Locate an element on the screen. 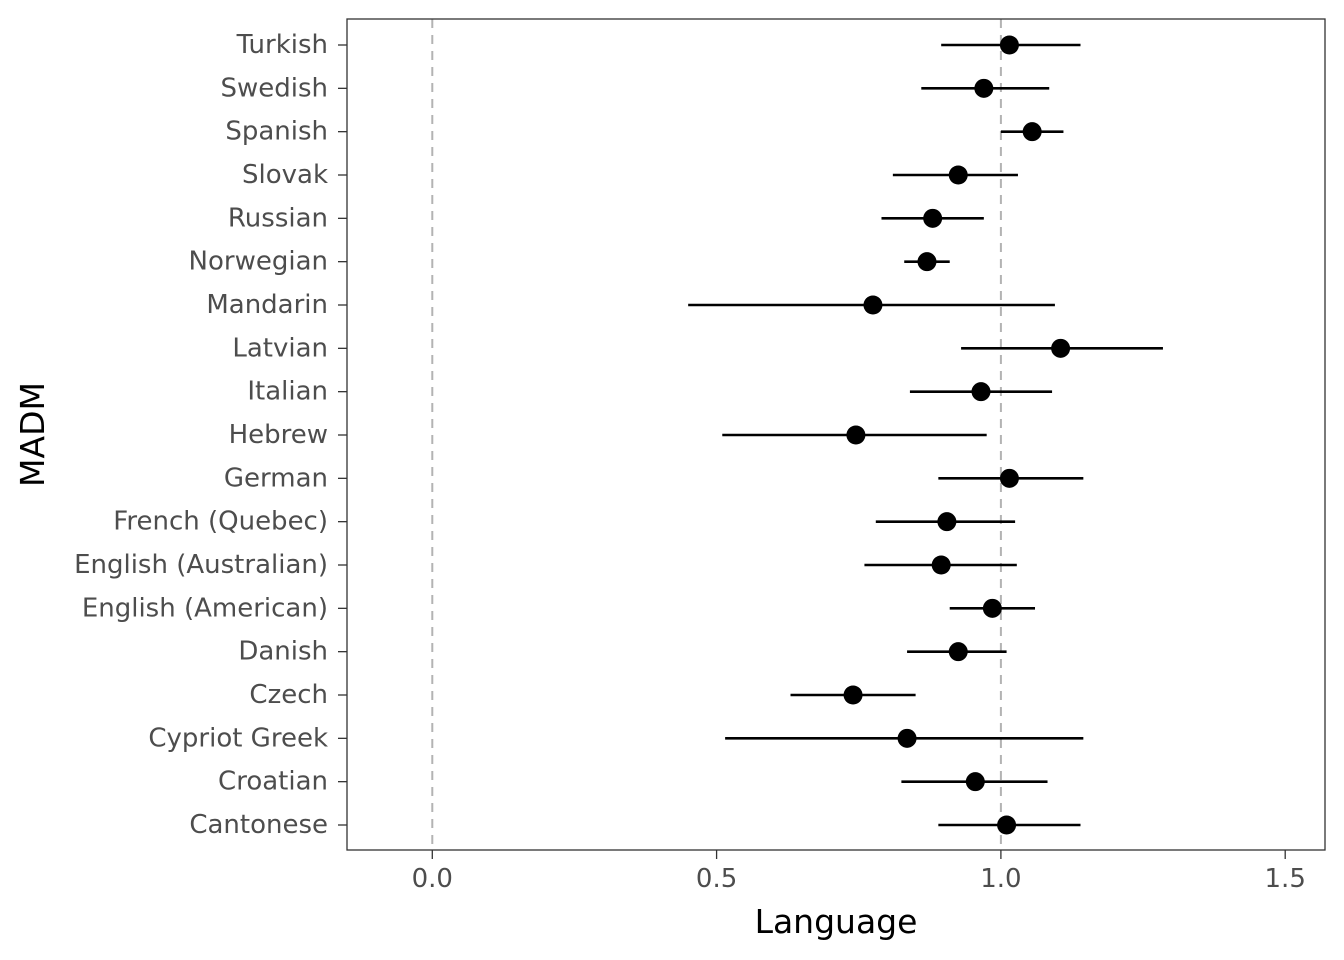 Image resolution: width=1344 pixels, height=960 pixels. x-axis-title: Language is located at coordinates (836, 921).